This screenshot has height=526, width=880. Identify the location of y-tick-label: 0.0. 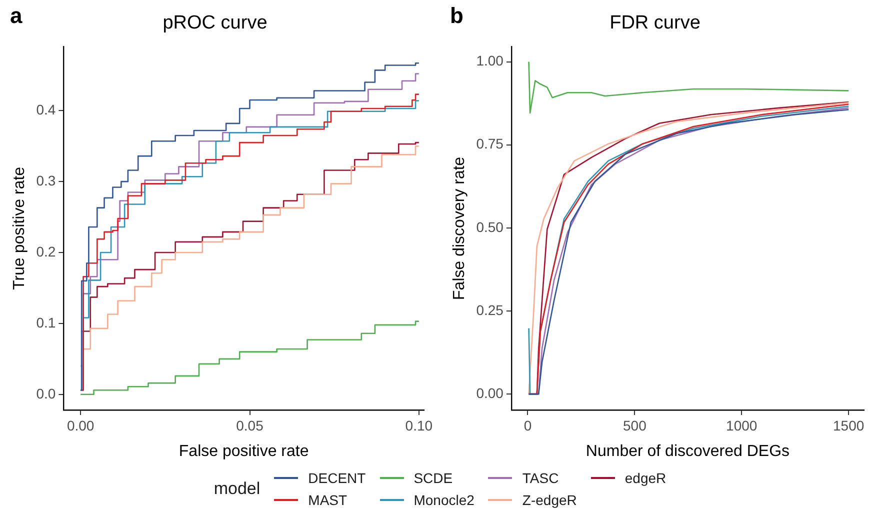
(46, 393).